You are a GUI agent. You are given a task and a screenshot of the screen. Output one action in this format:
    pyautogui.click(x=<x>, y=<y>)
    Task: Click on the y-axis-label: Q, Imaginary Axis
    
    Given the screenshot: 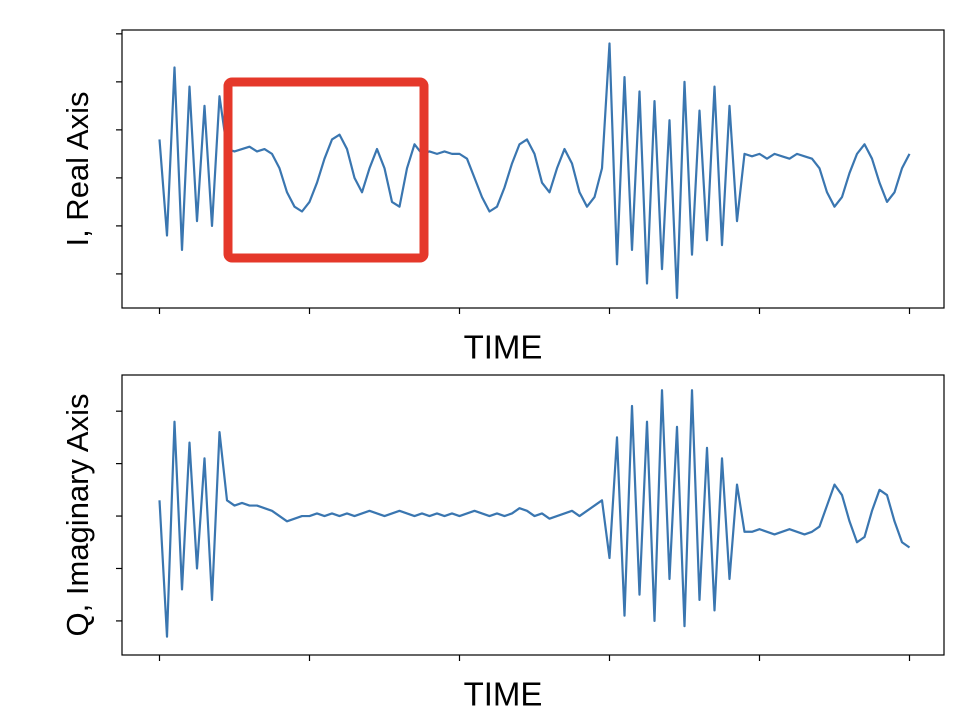 What is the action you would take?
    pyautogui.click(x=77, y=515)
    